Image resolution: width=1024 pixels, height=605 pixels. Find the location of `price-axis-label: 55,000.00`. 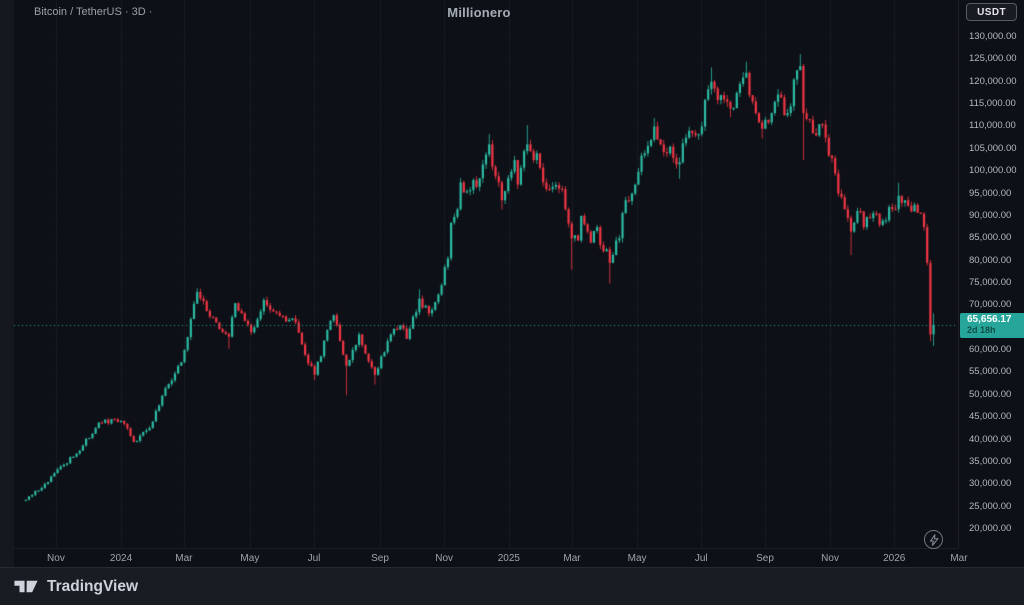

price-axis-label: 55,000.00 is located at coordinates (990, 372).